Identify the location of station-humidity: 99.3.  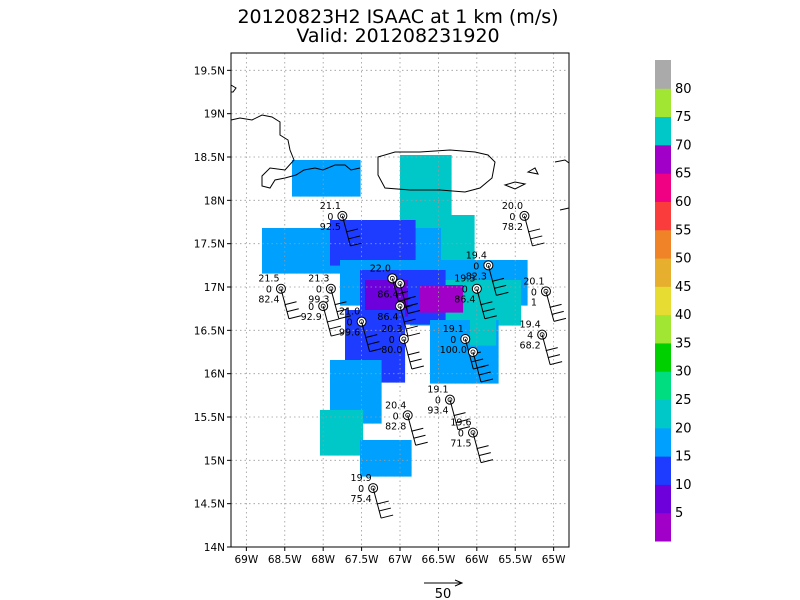
(318, 300).